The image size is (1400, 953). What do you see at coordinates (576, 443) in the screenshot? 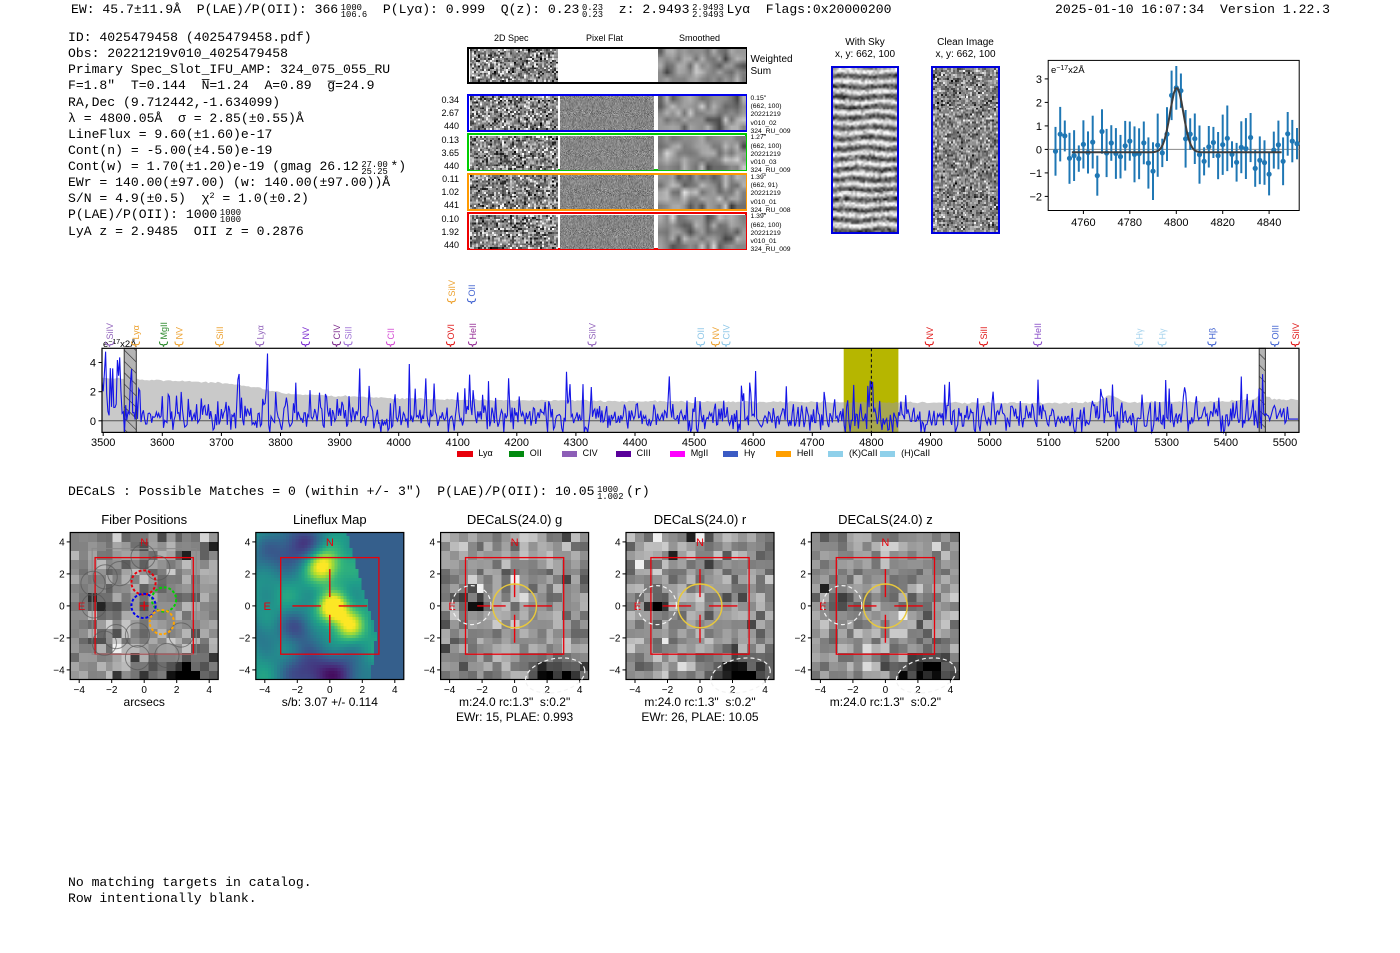
I see `svg-text: 4300` at bounding box center [576, 443].